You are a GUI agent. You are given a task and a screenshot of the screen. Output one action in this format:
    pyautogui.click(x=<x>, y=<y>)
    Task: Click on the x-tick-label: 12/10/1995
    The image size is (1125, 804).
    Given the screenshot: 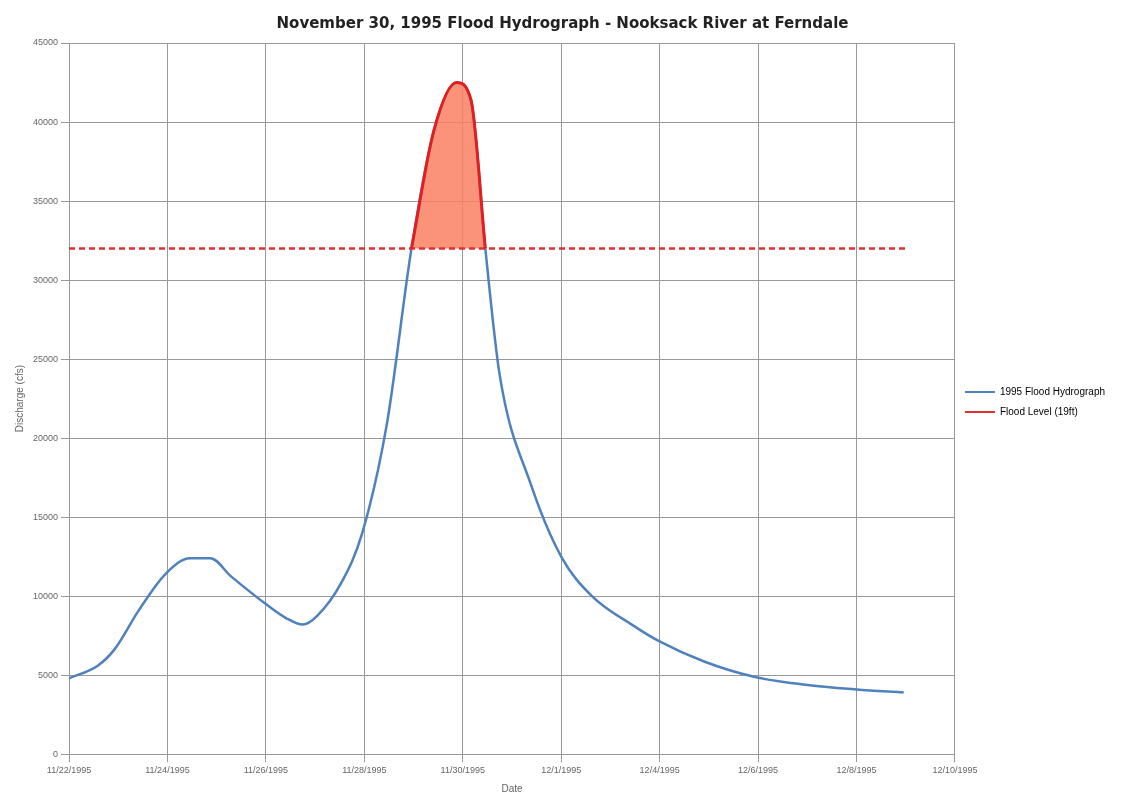 What is the action you would take?
    pyautogui.click(x=955, y=770)
    